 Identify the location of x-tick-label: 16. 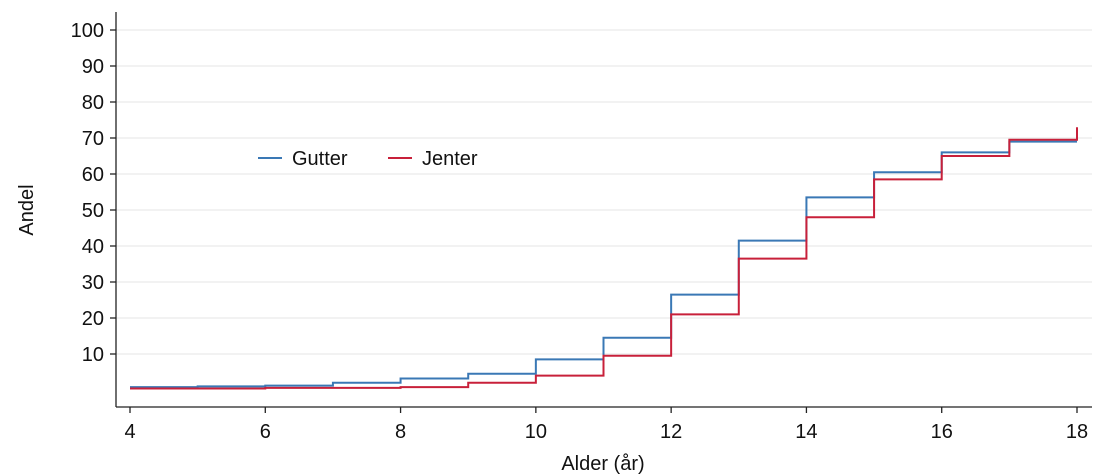
(942, 432).